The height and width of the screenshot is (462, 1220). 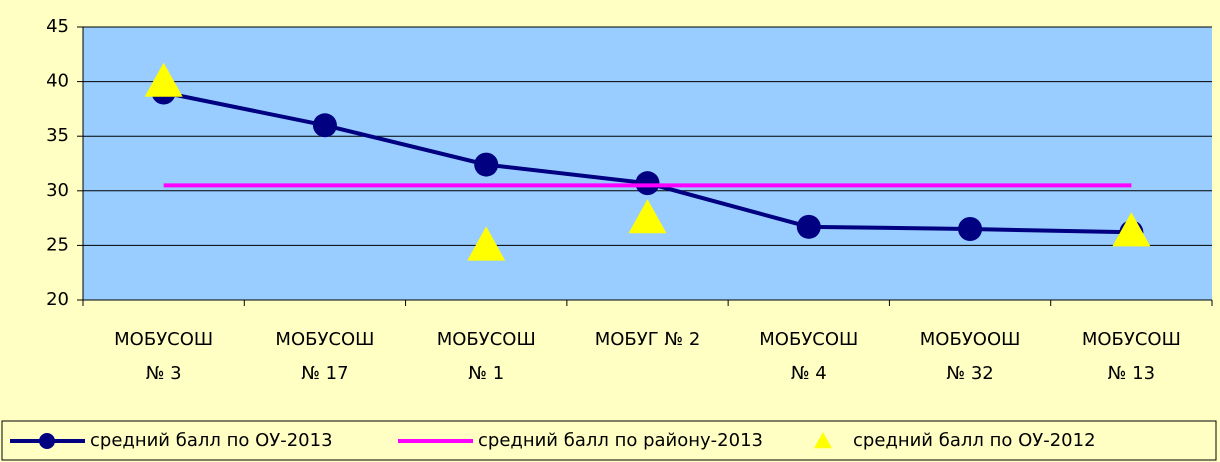 I want to click on y-tick-label: 30, so click(x=57, y=190).